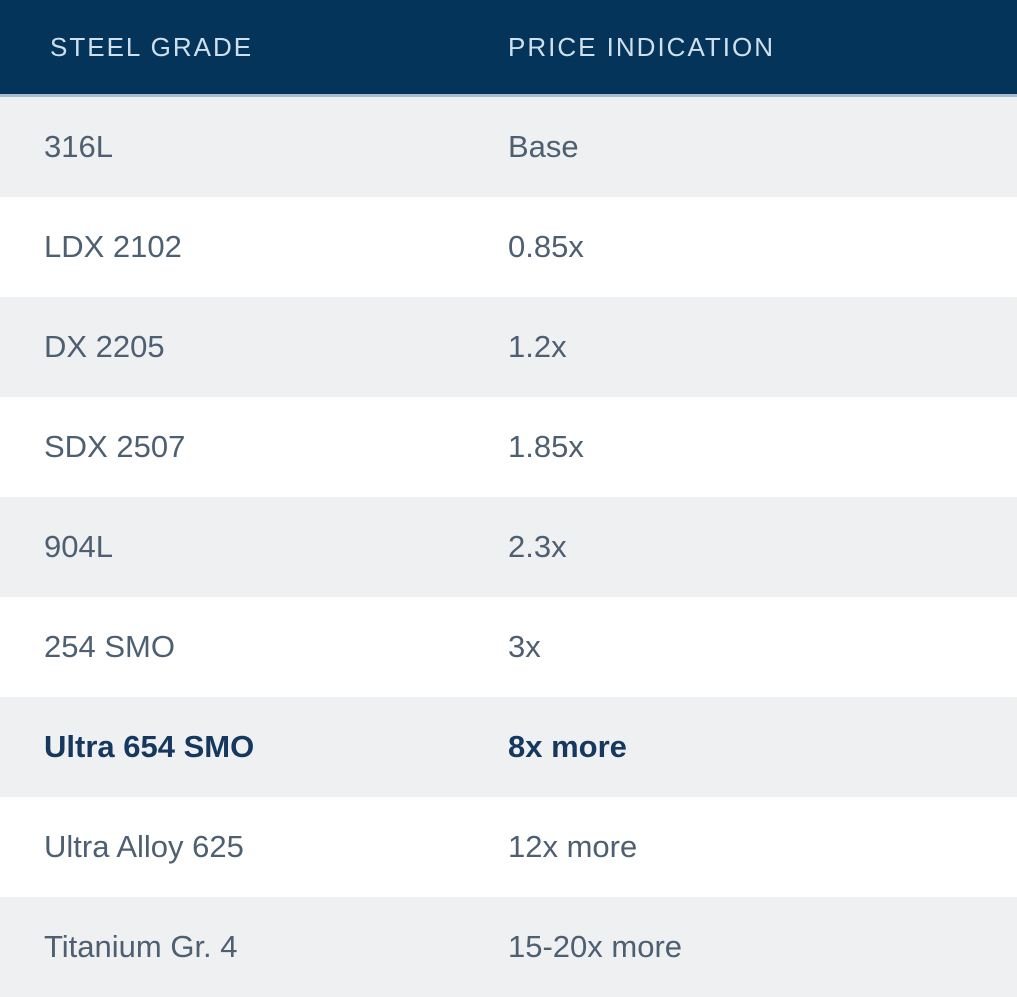  Describe the element at coordinates (546, 246) in the screenshot. I see `price-cell: 0.85x` at that location.